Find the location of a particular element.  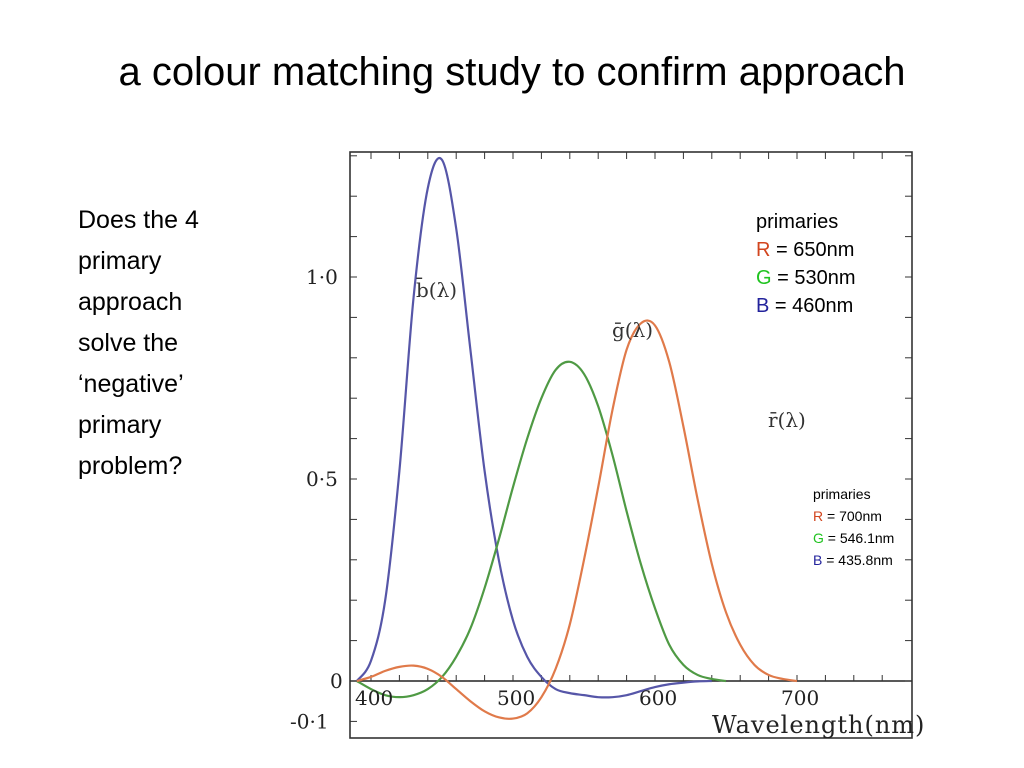

question-line: approach is located at coordinates (130, 302).